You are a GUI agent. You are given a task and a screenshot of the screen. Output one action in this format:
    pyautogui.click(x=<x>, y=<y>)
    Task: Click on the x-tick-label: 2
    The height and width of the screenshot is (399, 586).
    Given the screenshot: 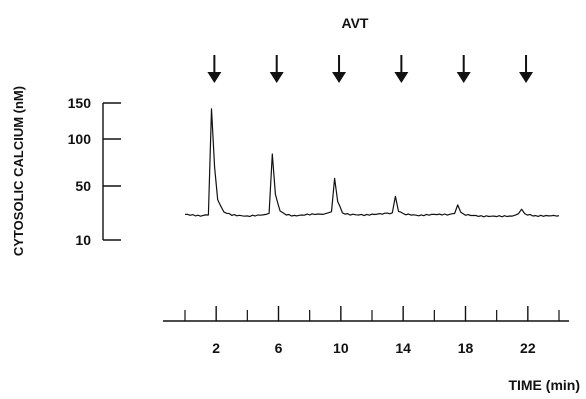 What is the action you would take?
    pyautogui.click(x=216, y=348)
    